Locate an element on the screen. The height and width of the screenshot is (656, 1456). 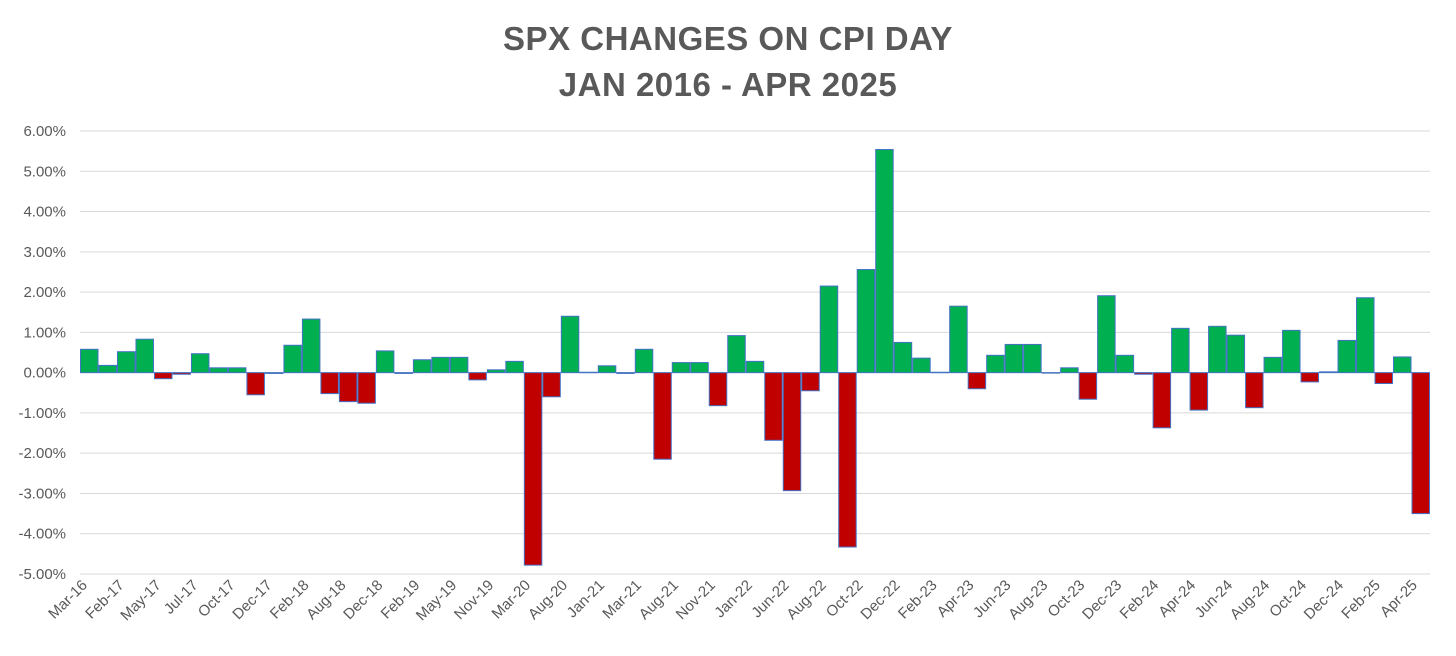
x-tick-label: Dec-18 is located at coordinates (363, 600).